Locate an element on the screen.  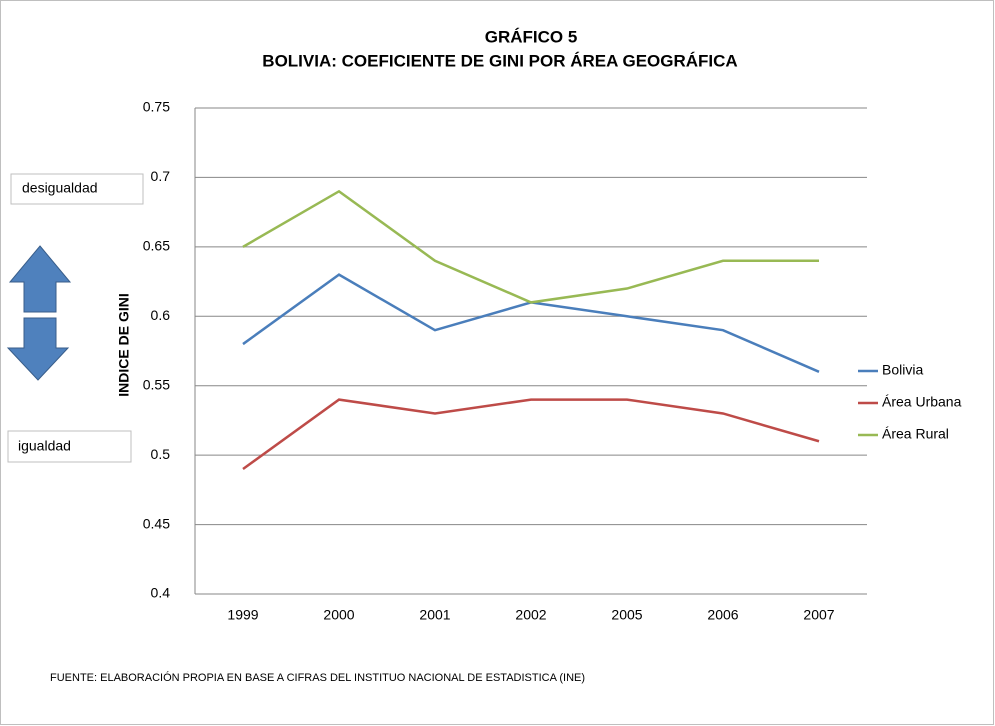
arrow-up is located at coordinates (40, 279).